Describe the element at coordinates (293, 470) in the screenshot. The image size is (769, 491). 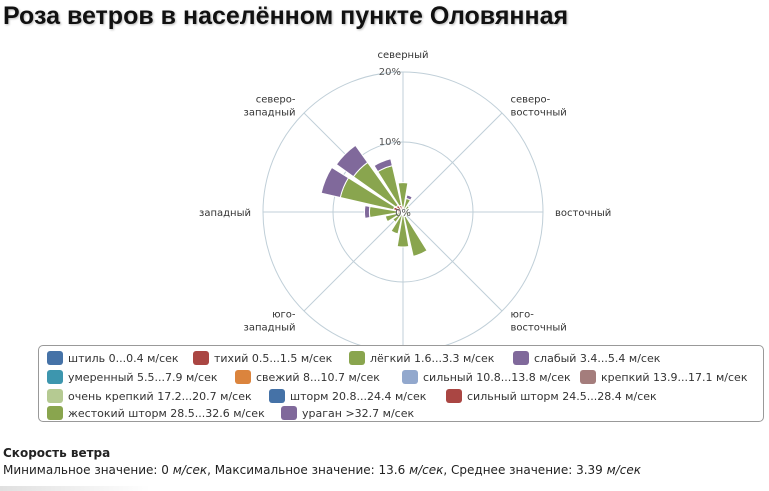
I see `max-label: , Максимальное значение:` at that location.